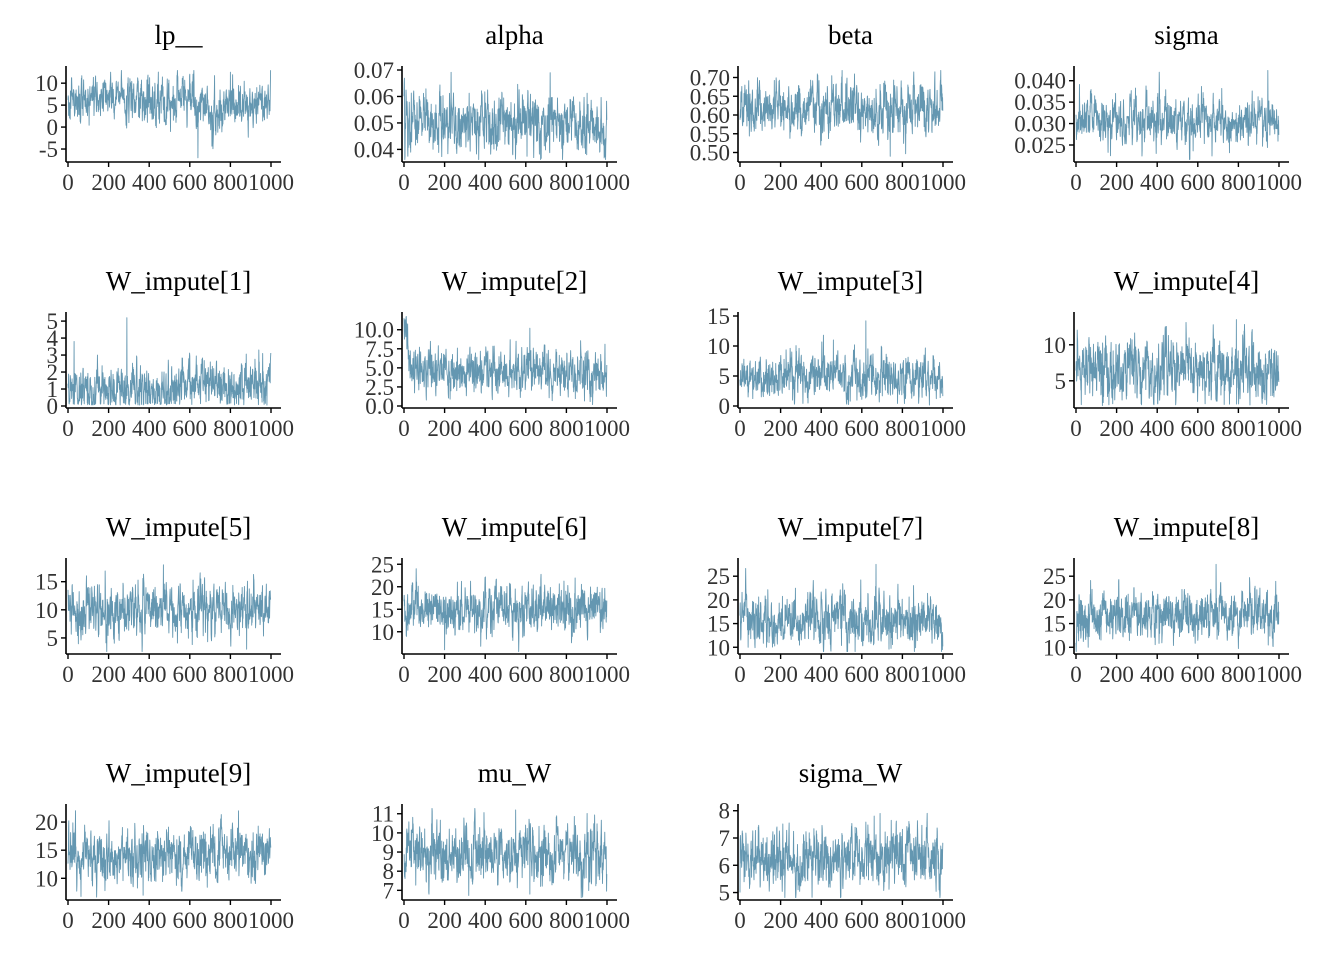  Describe the element at coordinates (379, 387) in the screenshot. I see `y-tick-label: 2.5` at that location.